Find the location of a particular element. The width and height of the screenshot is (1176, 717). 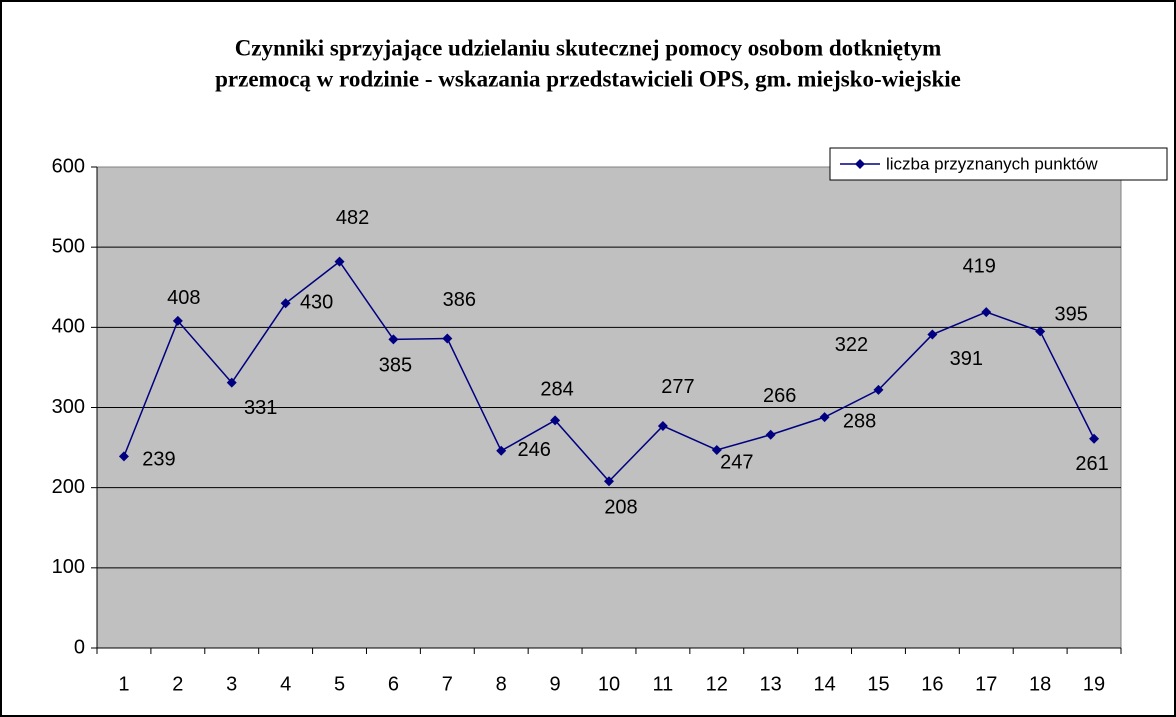

x-tick-label: 11 is located at coordinates (663, 684).